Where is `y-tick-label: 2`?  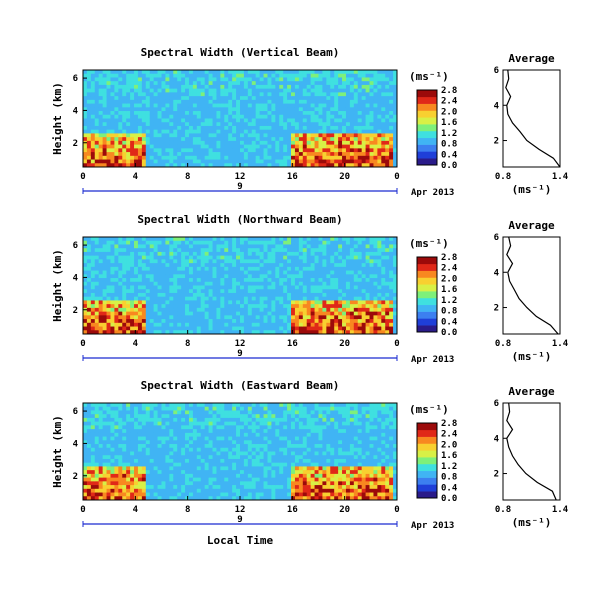 y-tick-label: 2 is located at coordinates (75, 311).